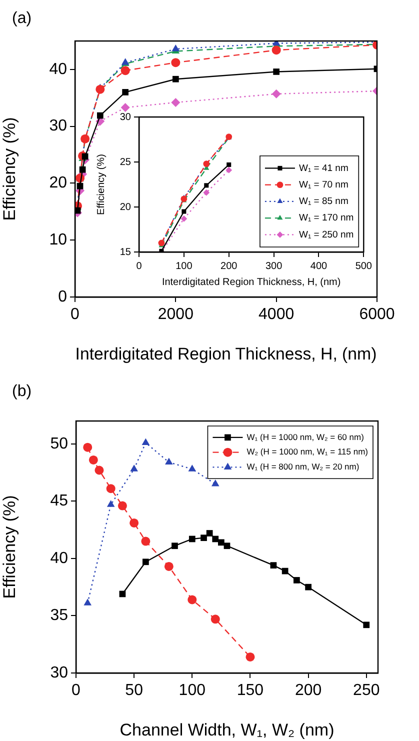 Image resolution: width=419 pixels, height=741 pixels. Describe the element at coordinates (126, 162) in the screenshot. I see `y-tick-label: 25` at that location.